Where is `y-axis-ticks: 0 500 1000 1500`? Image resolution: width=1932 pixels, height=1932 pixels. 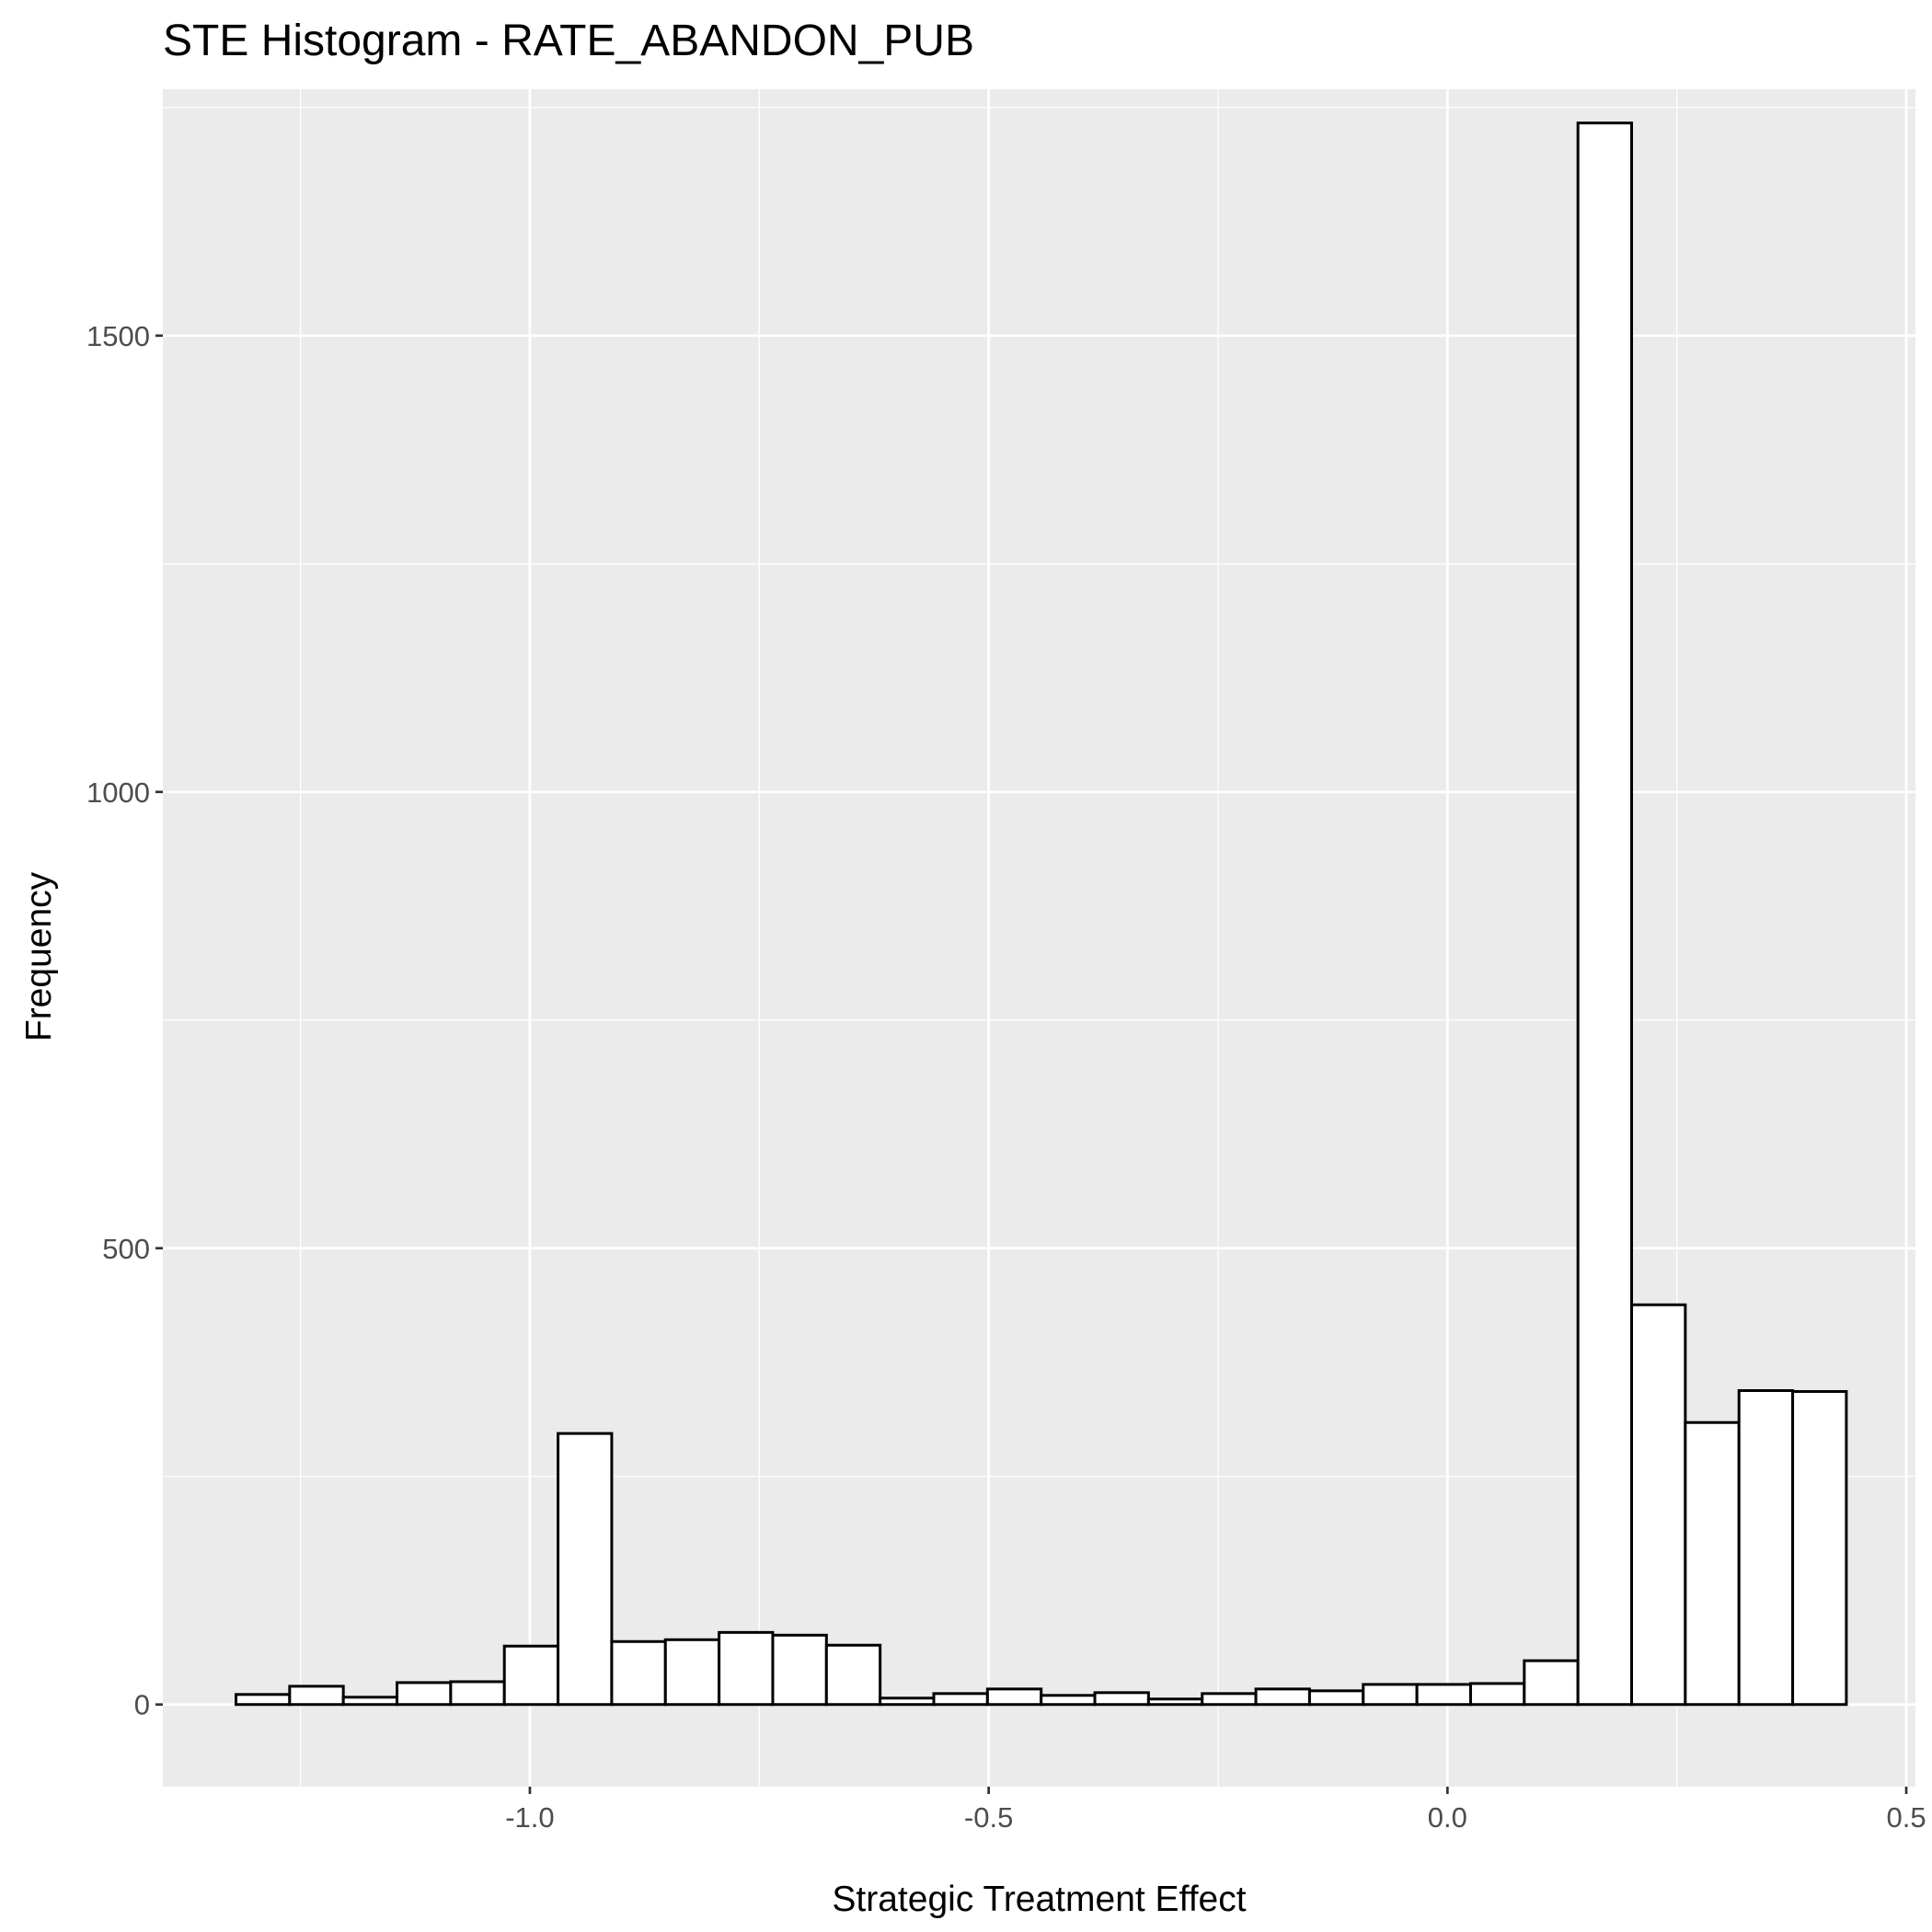 y-axis-ticks: 0 500 1000 1500 is located at coordinates (124, 1020).